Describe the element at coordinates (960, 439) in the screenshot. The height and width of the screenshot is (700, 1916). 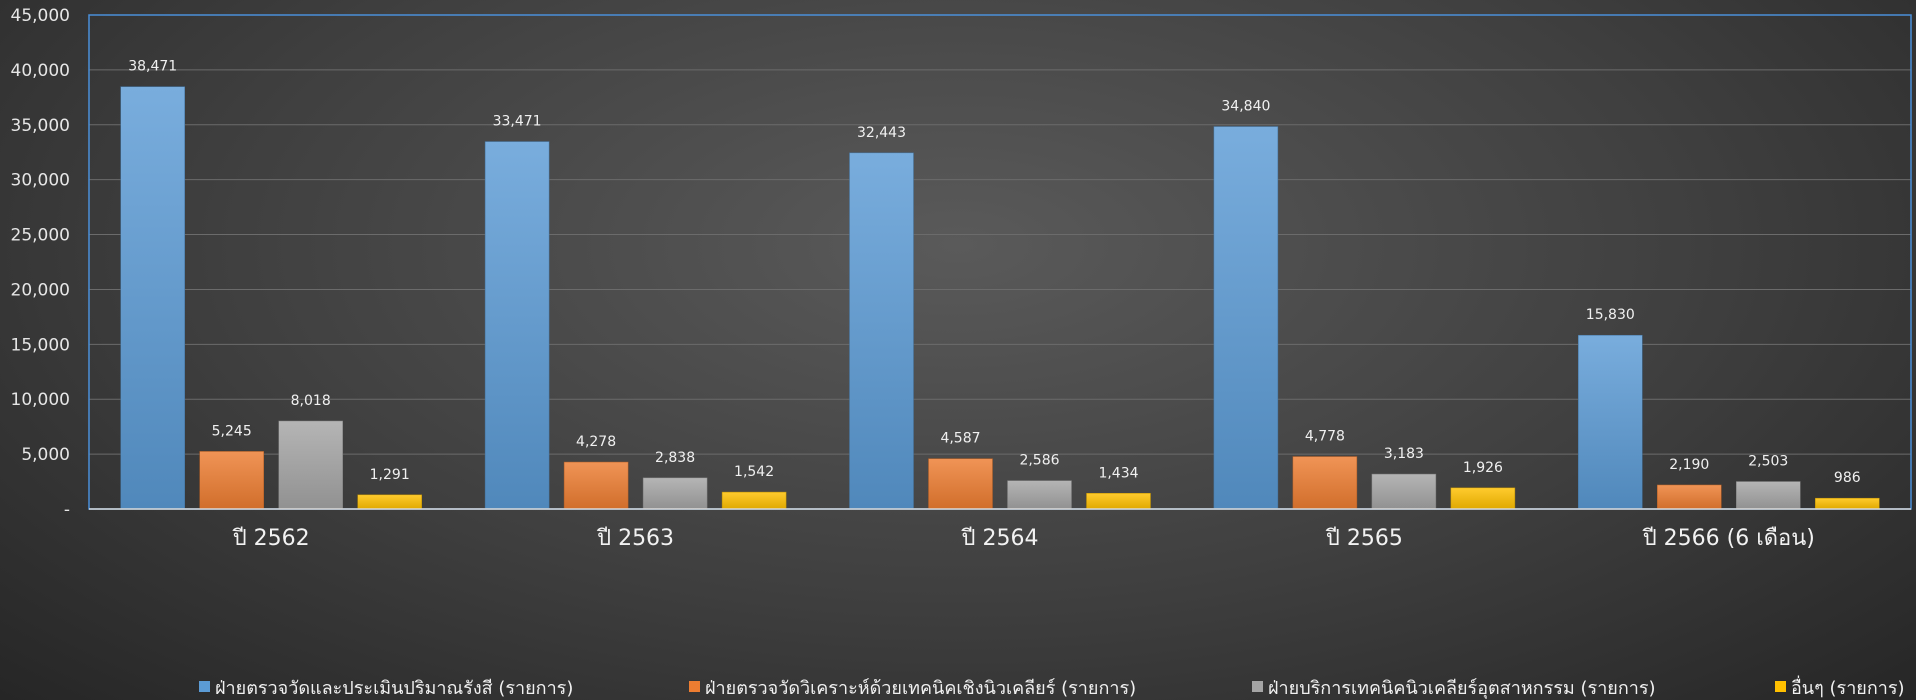
I see `data-label: 4,587` at that location.